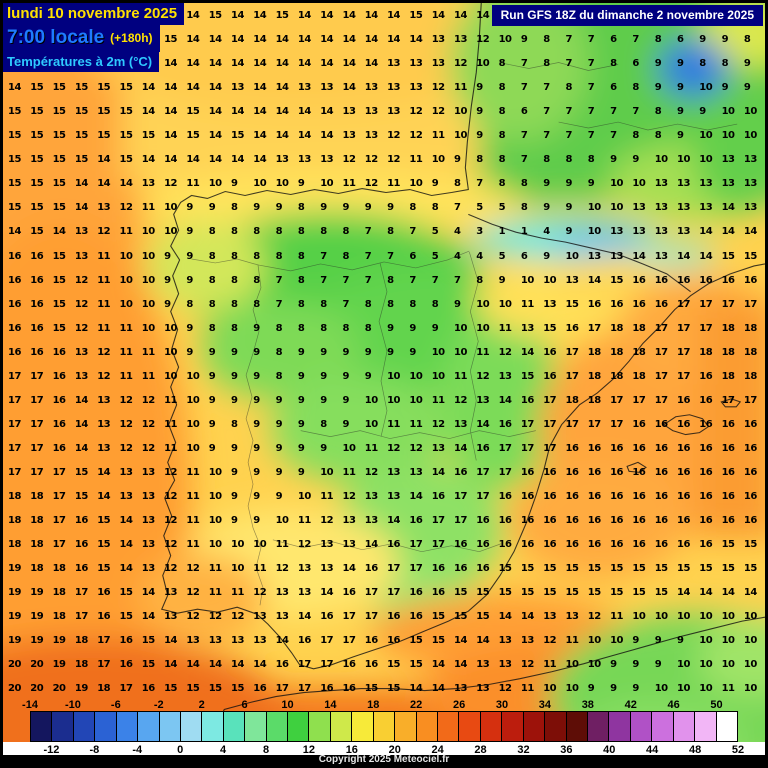  Describe the element at coordinates (30, 705) in the screenshot. I see `scale-label: -14` at that location.